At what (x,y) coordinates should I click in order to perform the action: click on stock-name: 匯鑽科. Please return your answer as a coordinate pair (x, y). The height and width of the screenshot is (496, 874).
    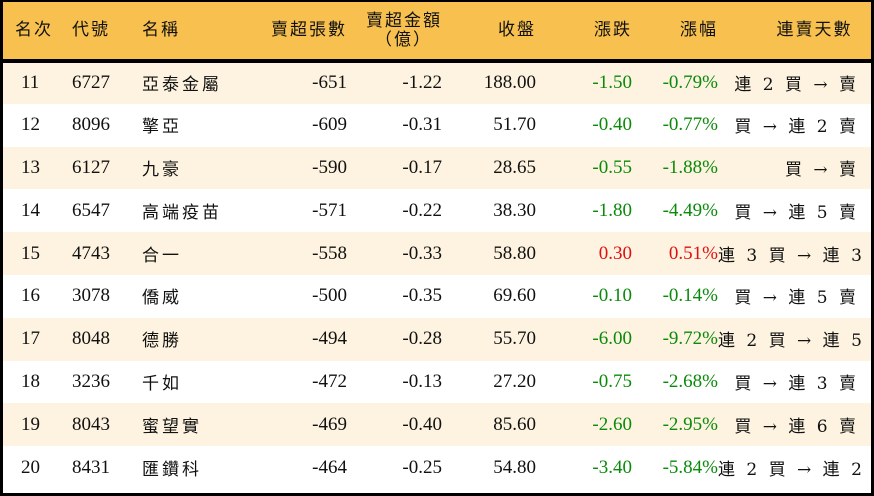
    Looking at the image, I should click on (172, 469).